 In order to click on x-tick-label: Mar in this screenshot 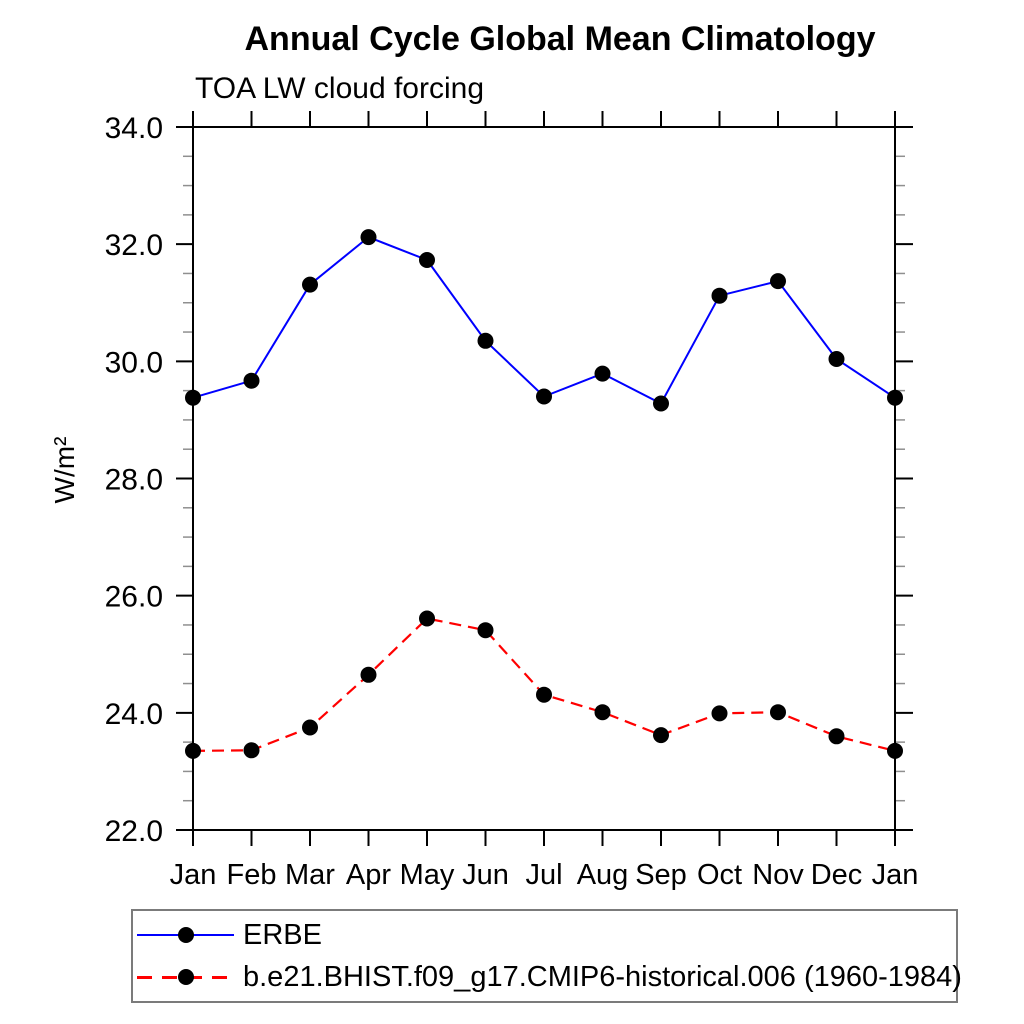, I will do `click(310, 875)`.